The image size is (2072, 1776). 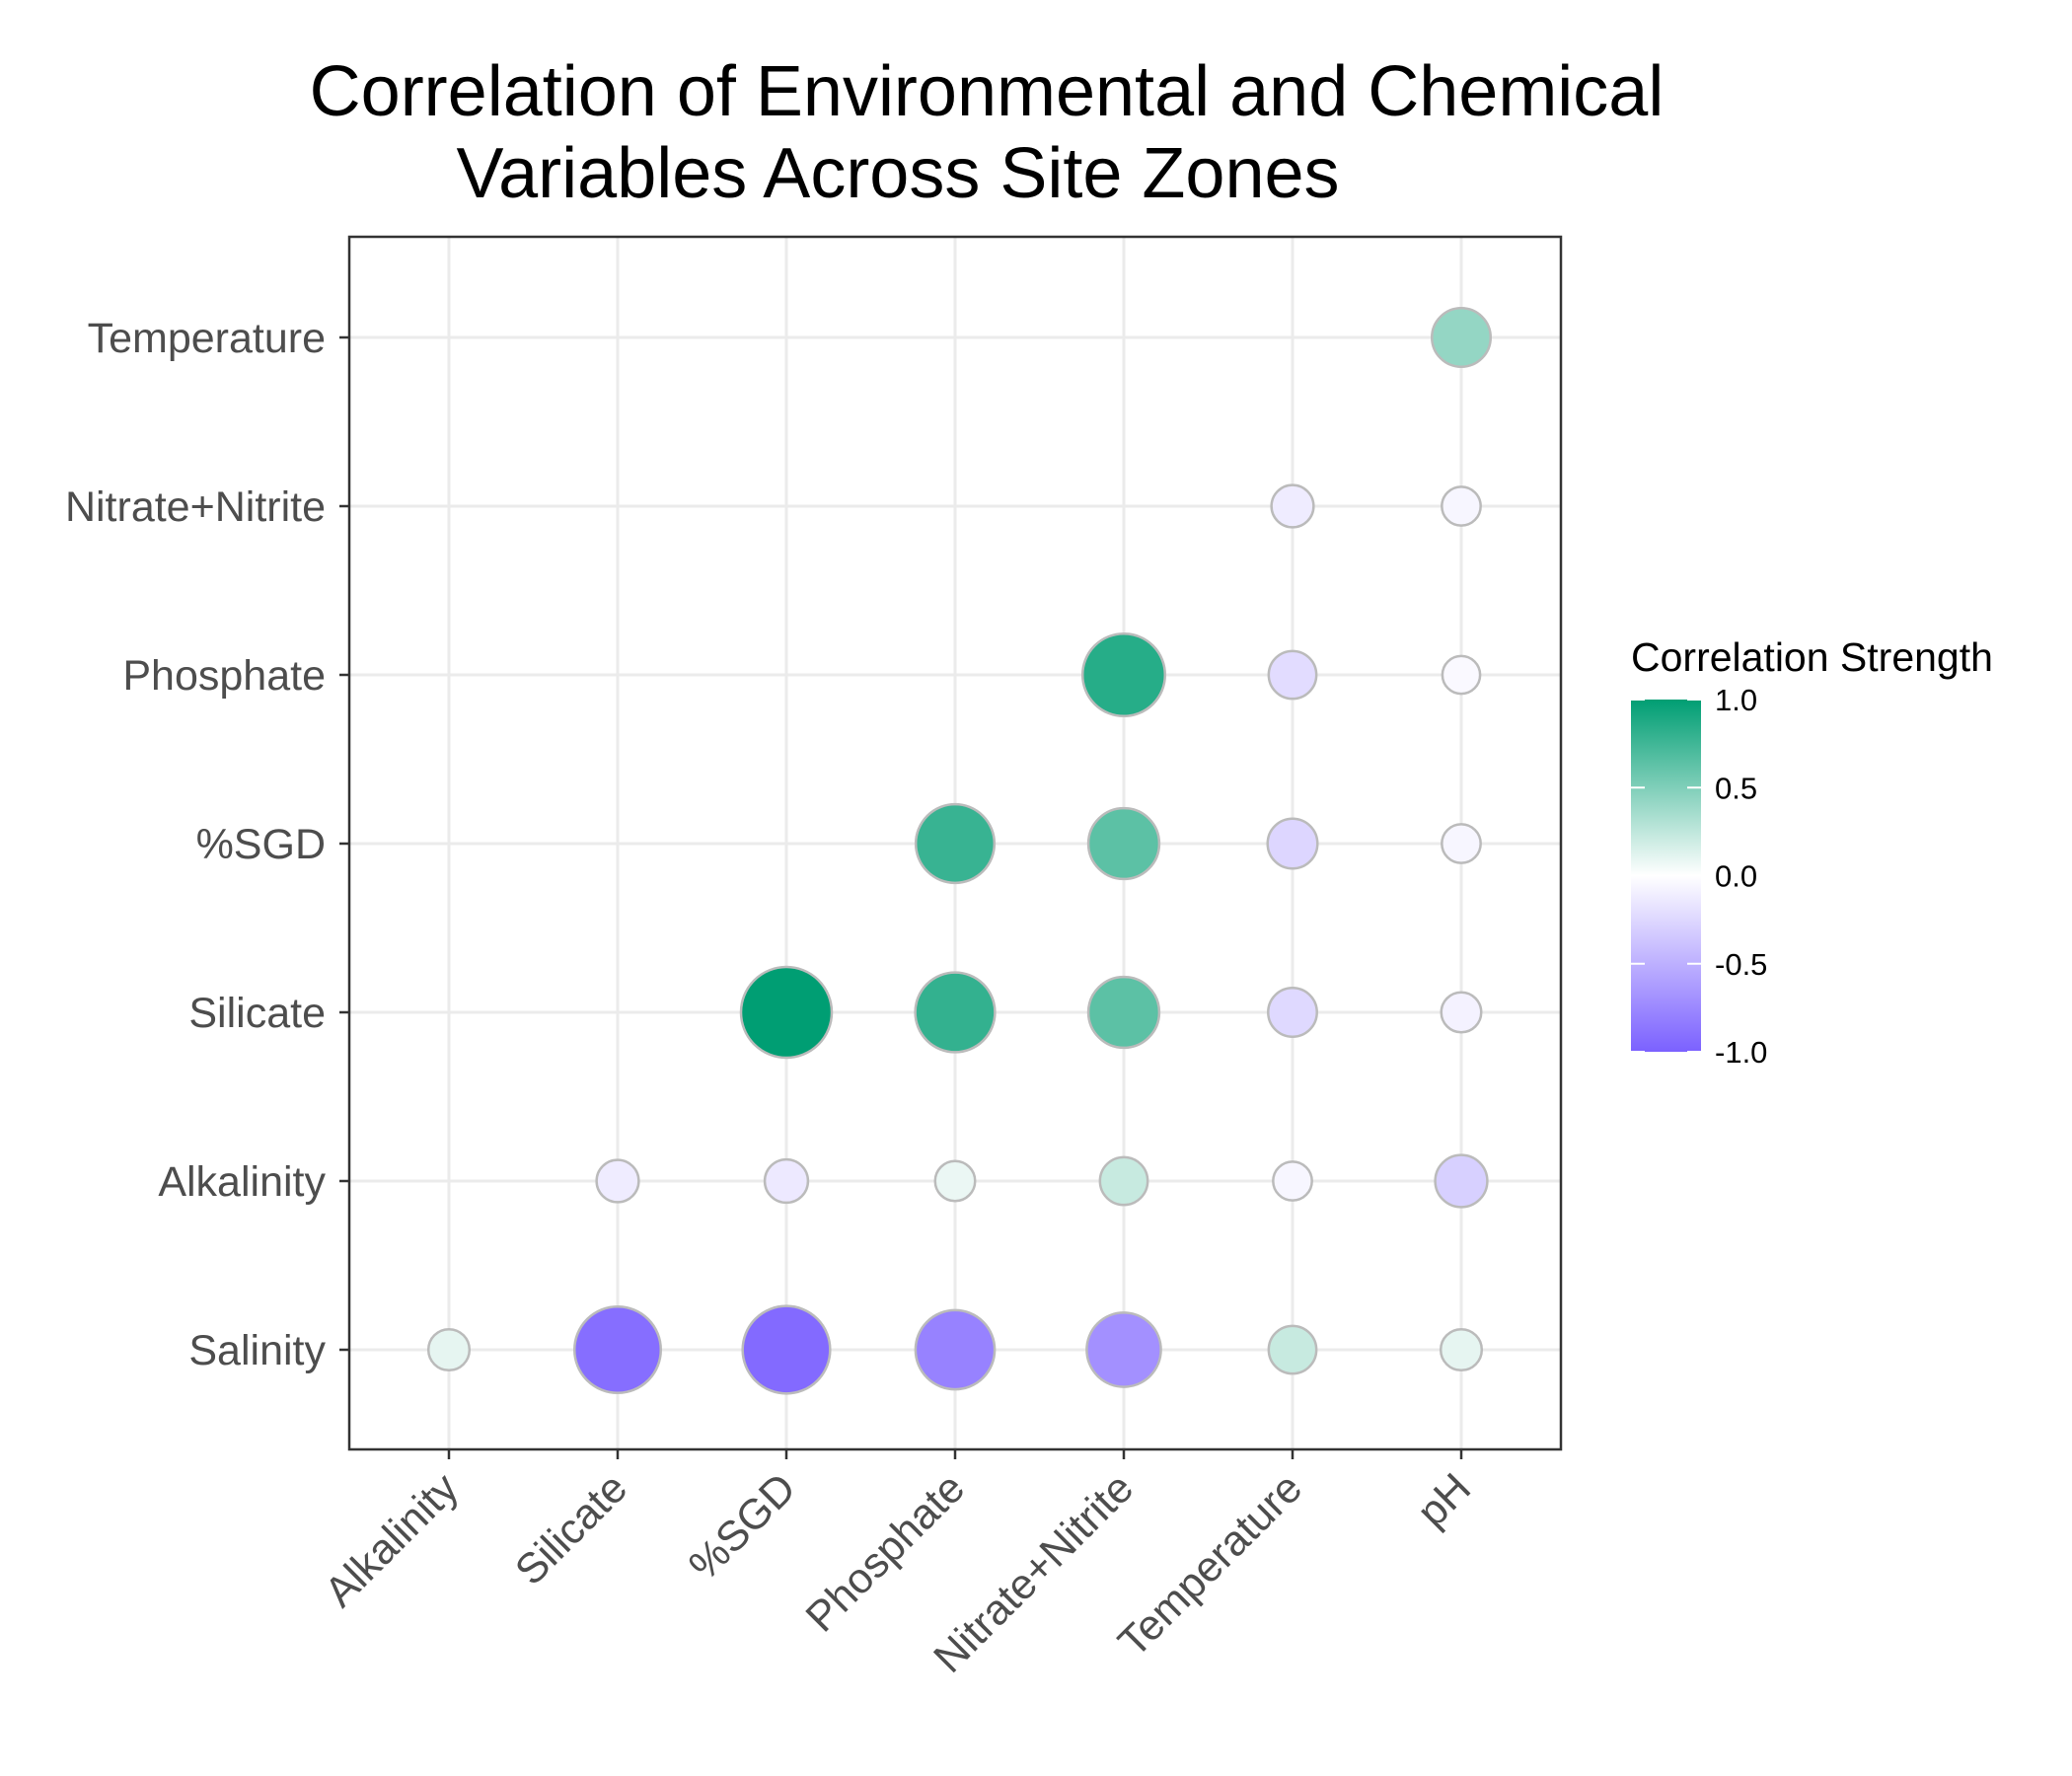 What do you see at coordinates (207, 339) in the screenshot?
I see `y-tick-label: Temperature` at bounding box center [207, 339].